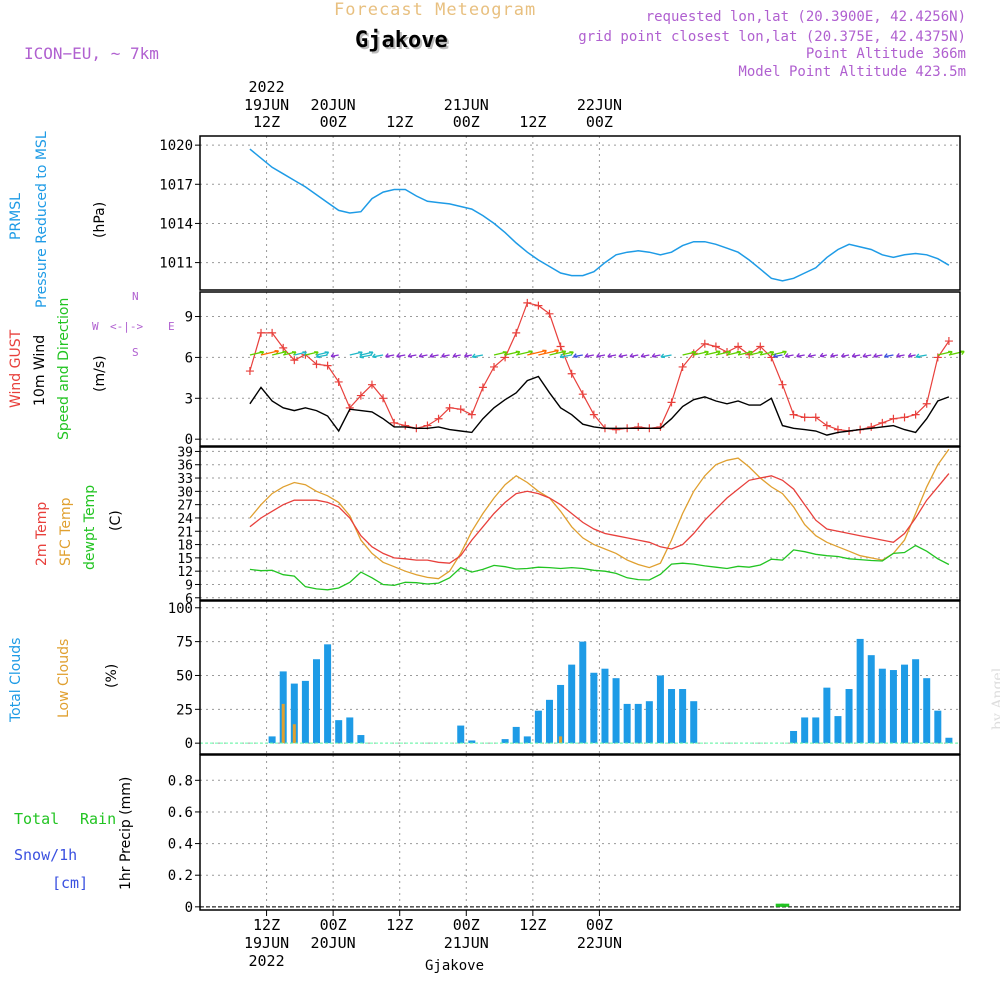 The height and width of the screenshot is (1000, 1000). Describe the element at coordinates (852, 72) in the screenshot. I see `model-altitude: Model Point Altitude 423.5m` at that location.